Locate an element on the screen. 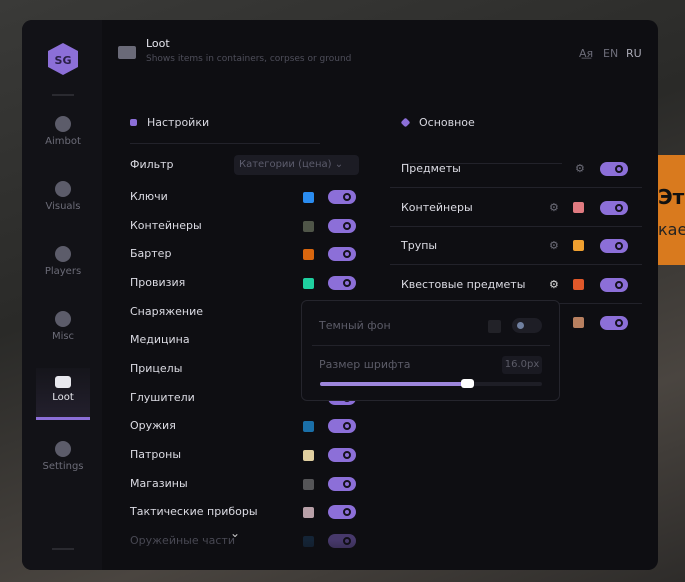  list-item-label: Трупы is located at coordinates (419, 245).